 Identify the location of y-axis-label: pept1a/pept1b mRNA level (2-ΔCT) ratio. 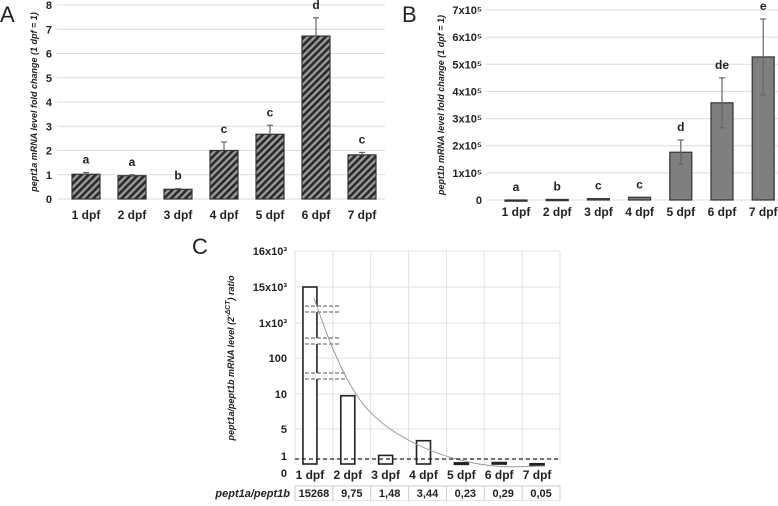
(230, 358).